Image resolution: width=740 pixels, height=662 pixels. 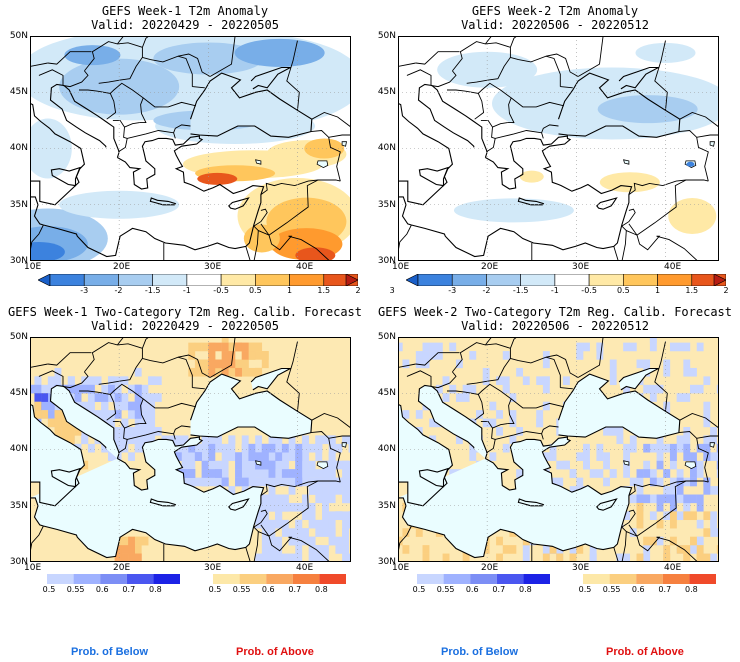 I want to click on lon-label: 20E, so click(x=490, y=568).